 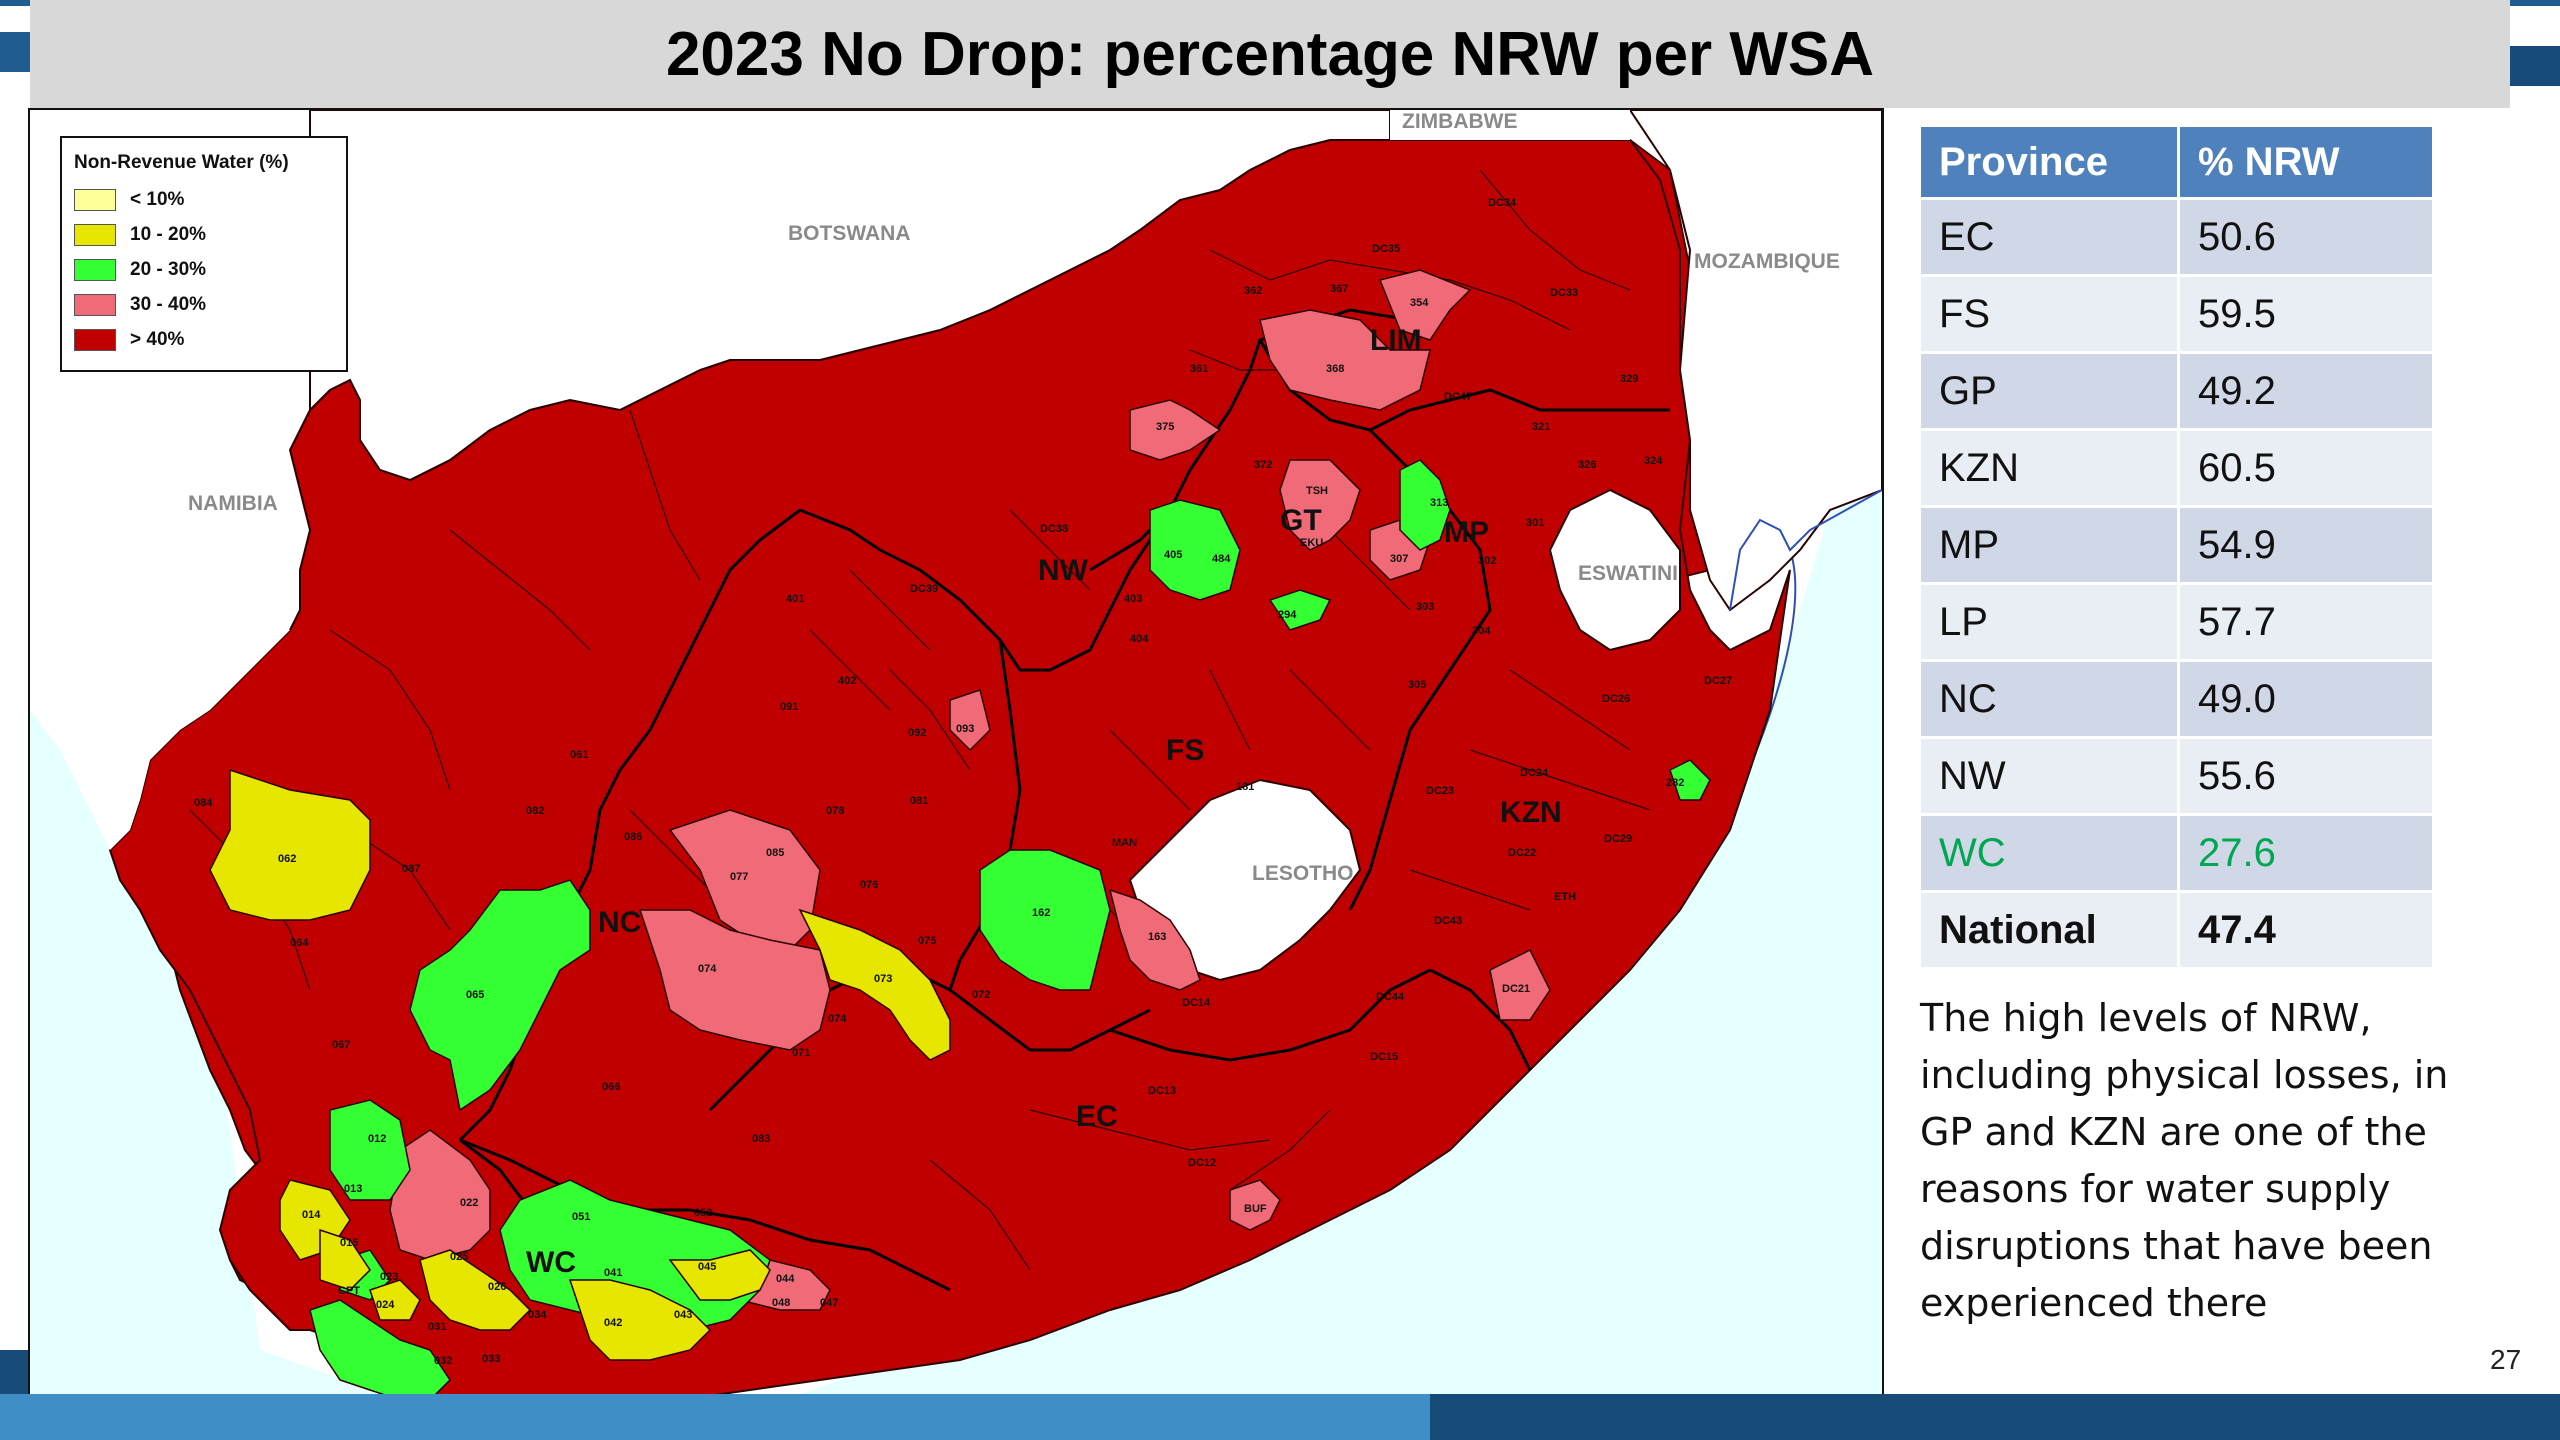 What do you see at coordinates (1301, 520) in the screenshot?
I see `province-label-gt: GT` at bounding box center [1301, 520].